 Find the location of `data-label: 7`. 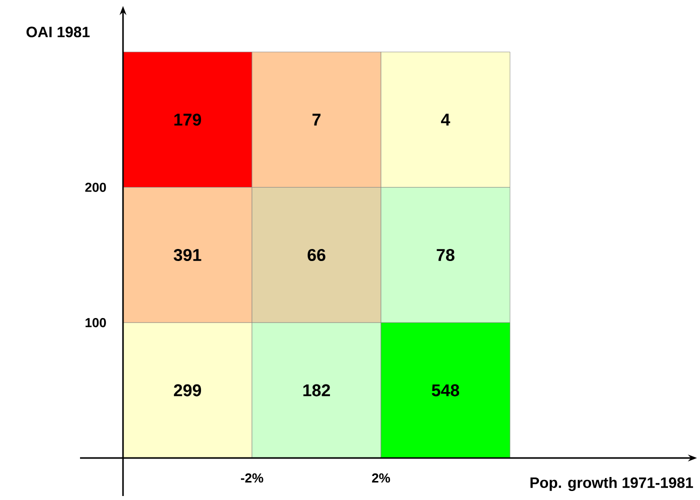

data-label: 7 is located at coordinates (316, 120).